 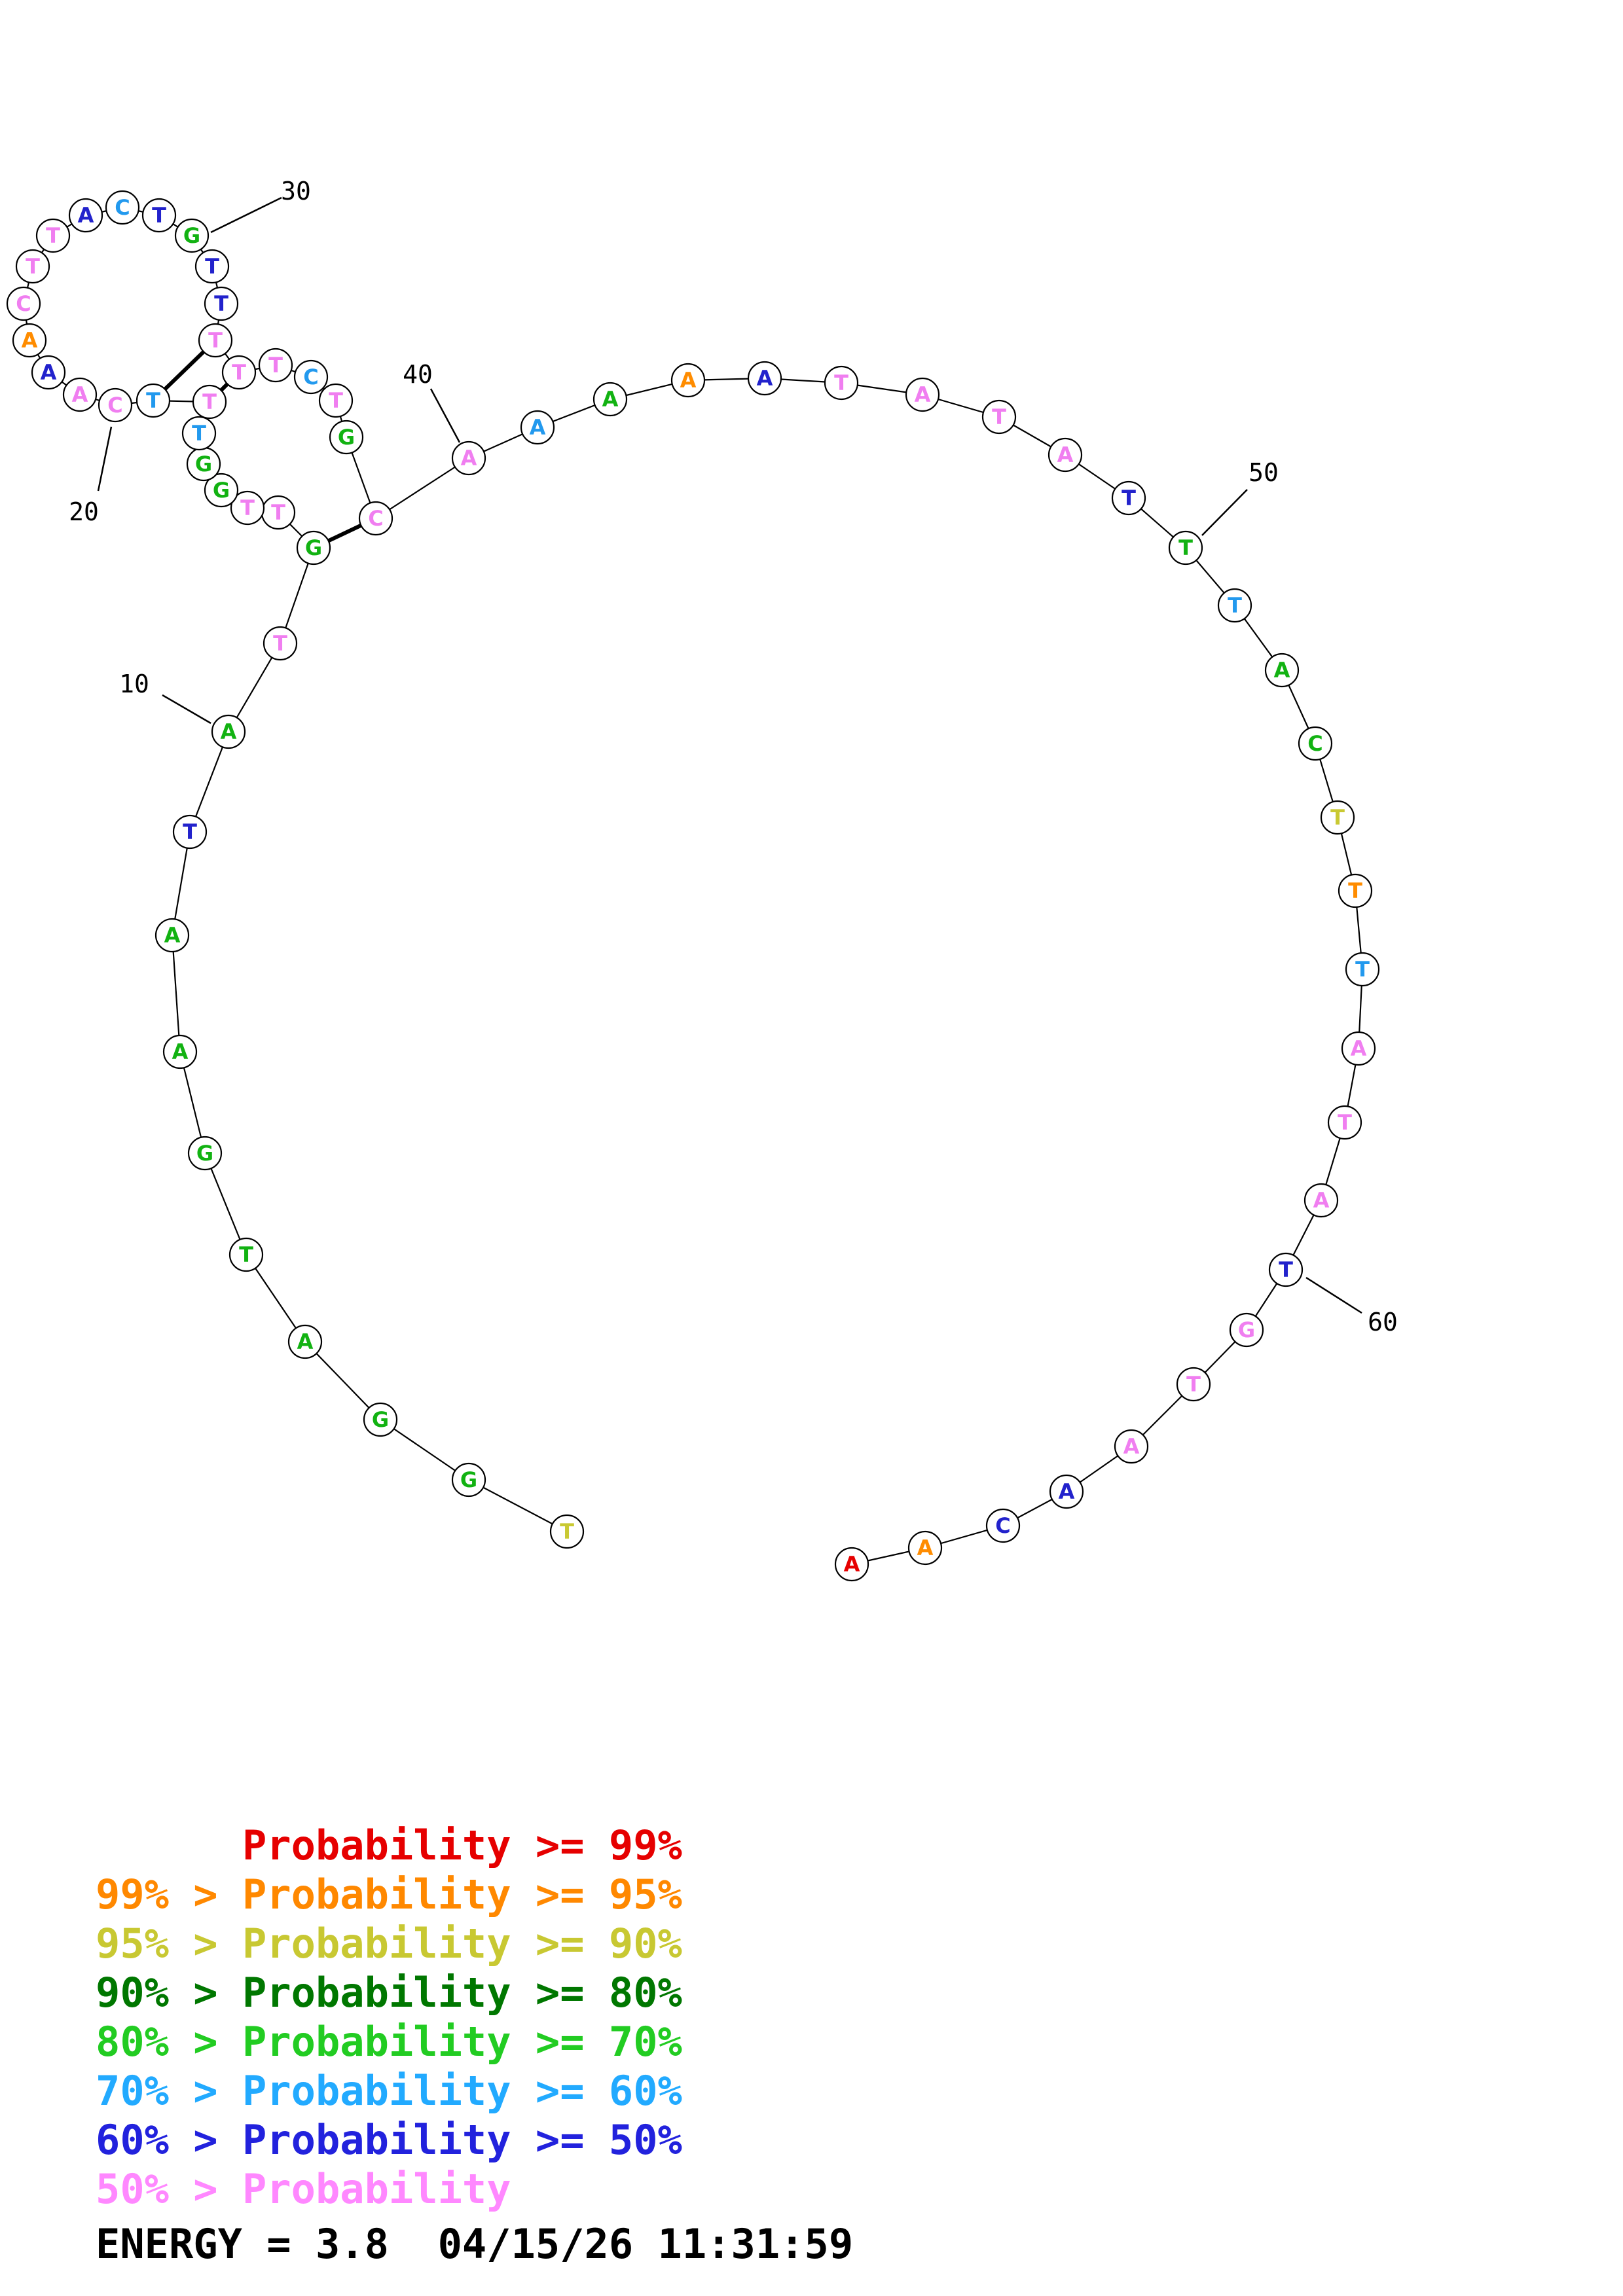 What do you see at coordinates (389, 2091) in the screenshot?
I see `legend-item: 70% > Probability >= 60%` at bounding box center [389, 2091].